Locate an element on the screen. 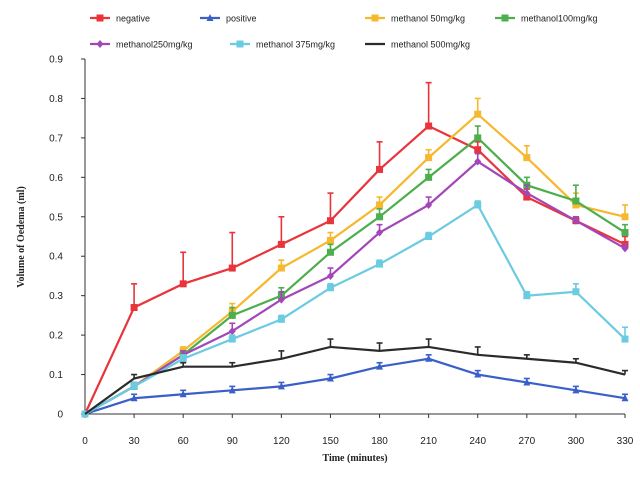 The image size is (640, 480). legend-item: methanol100mg/kg is located at coordinates (546, 19).